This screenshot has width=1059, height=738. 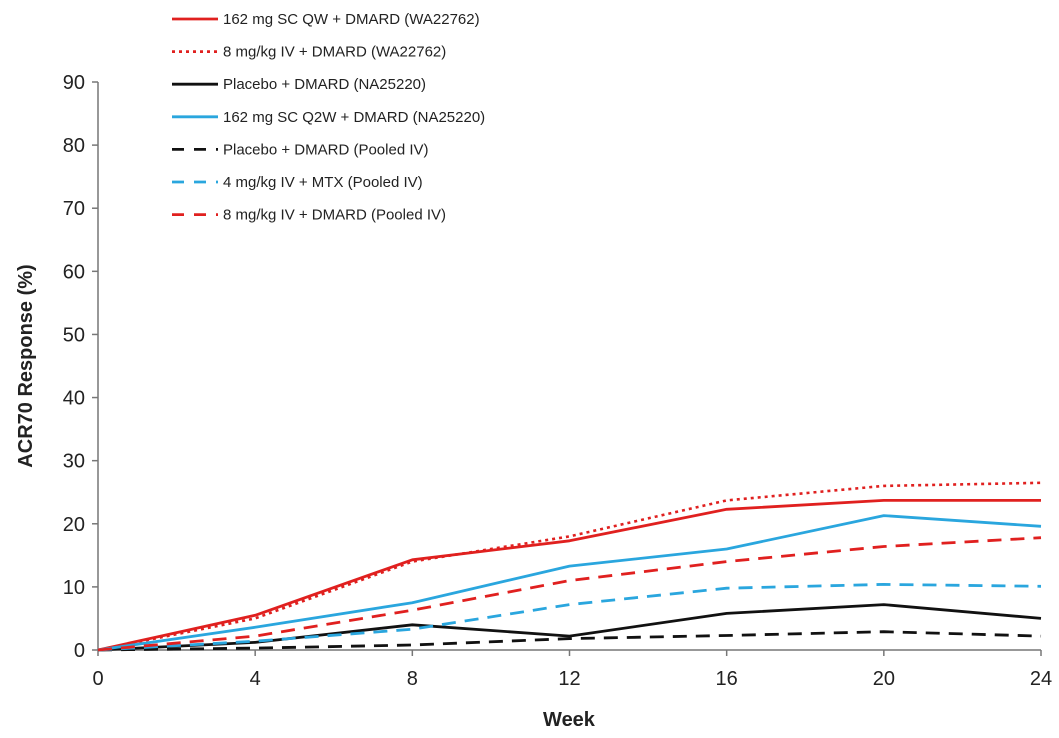 What do you see at coordinates (74, 525) in the screenshot?
I see `y-tick-label: 20` at bounding box center [74, 525].